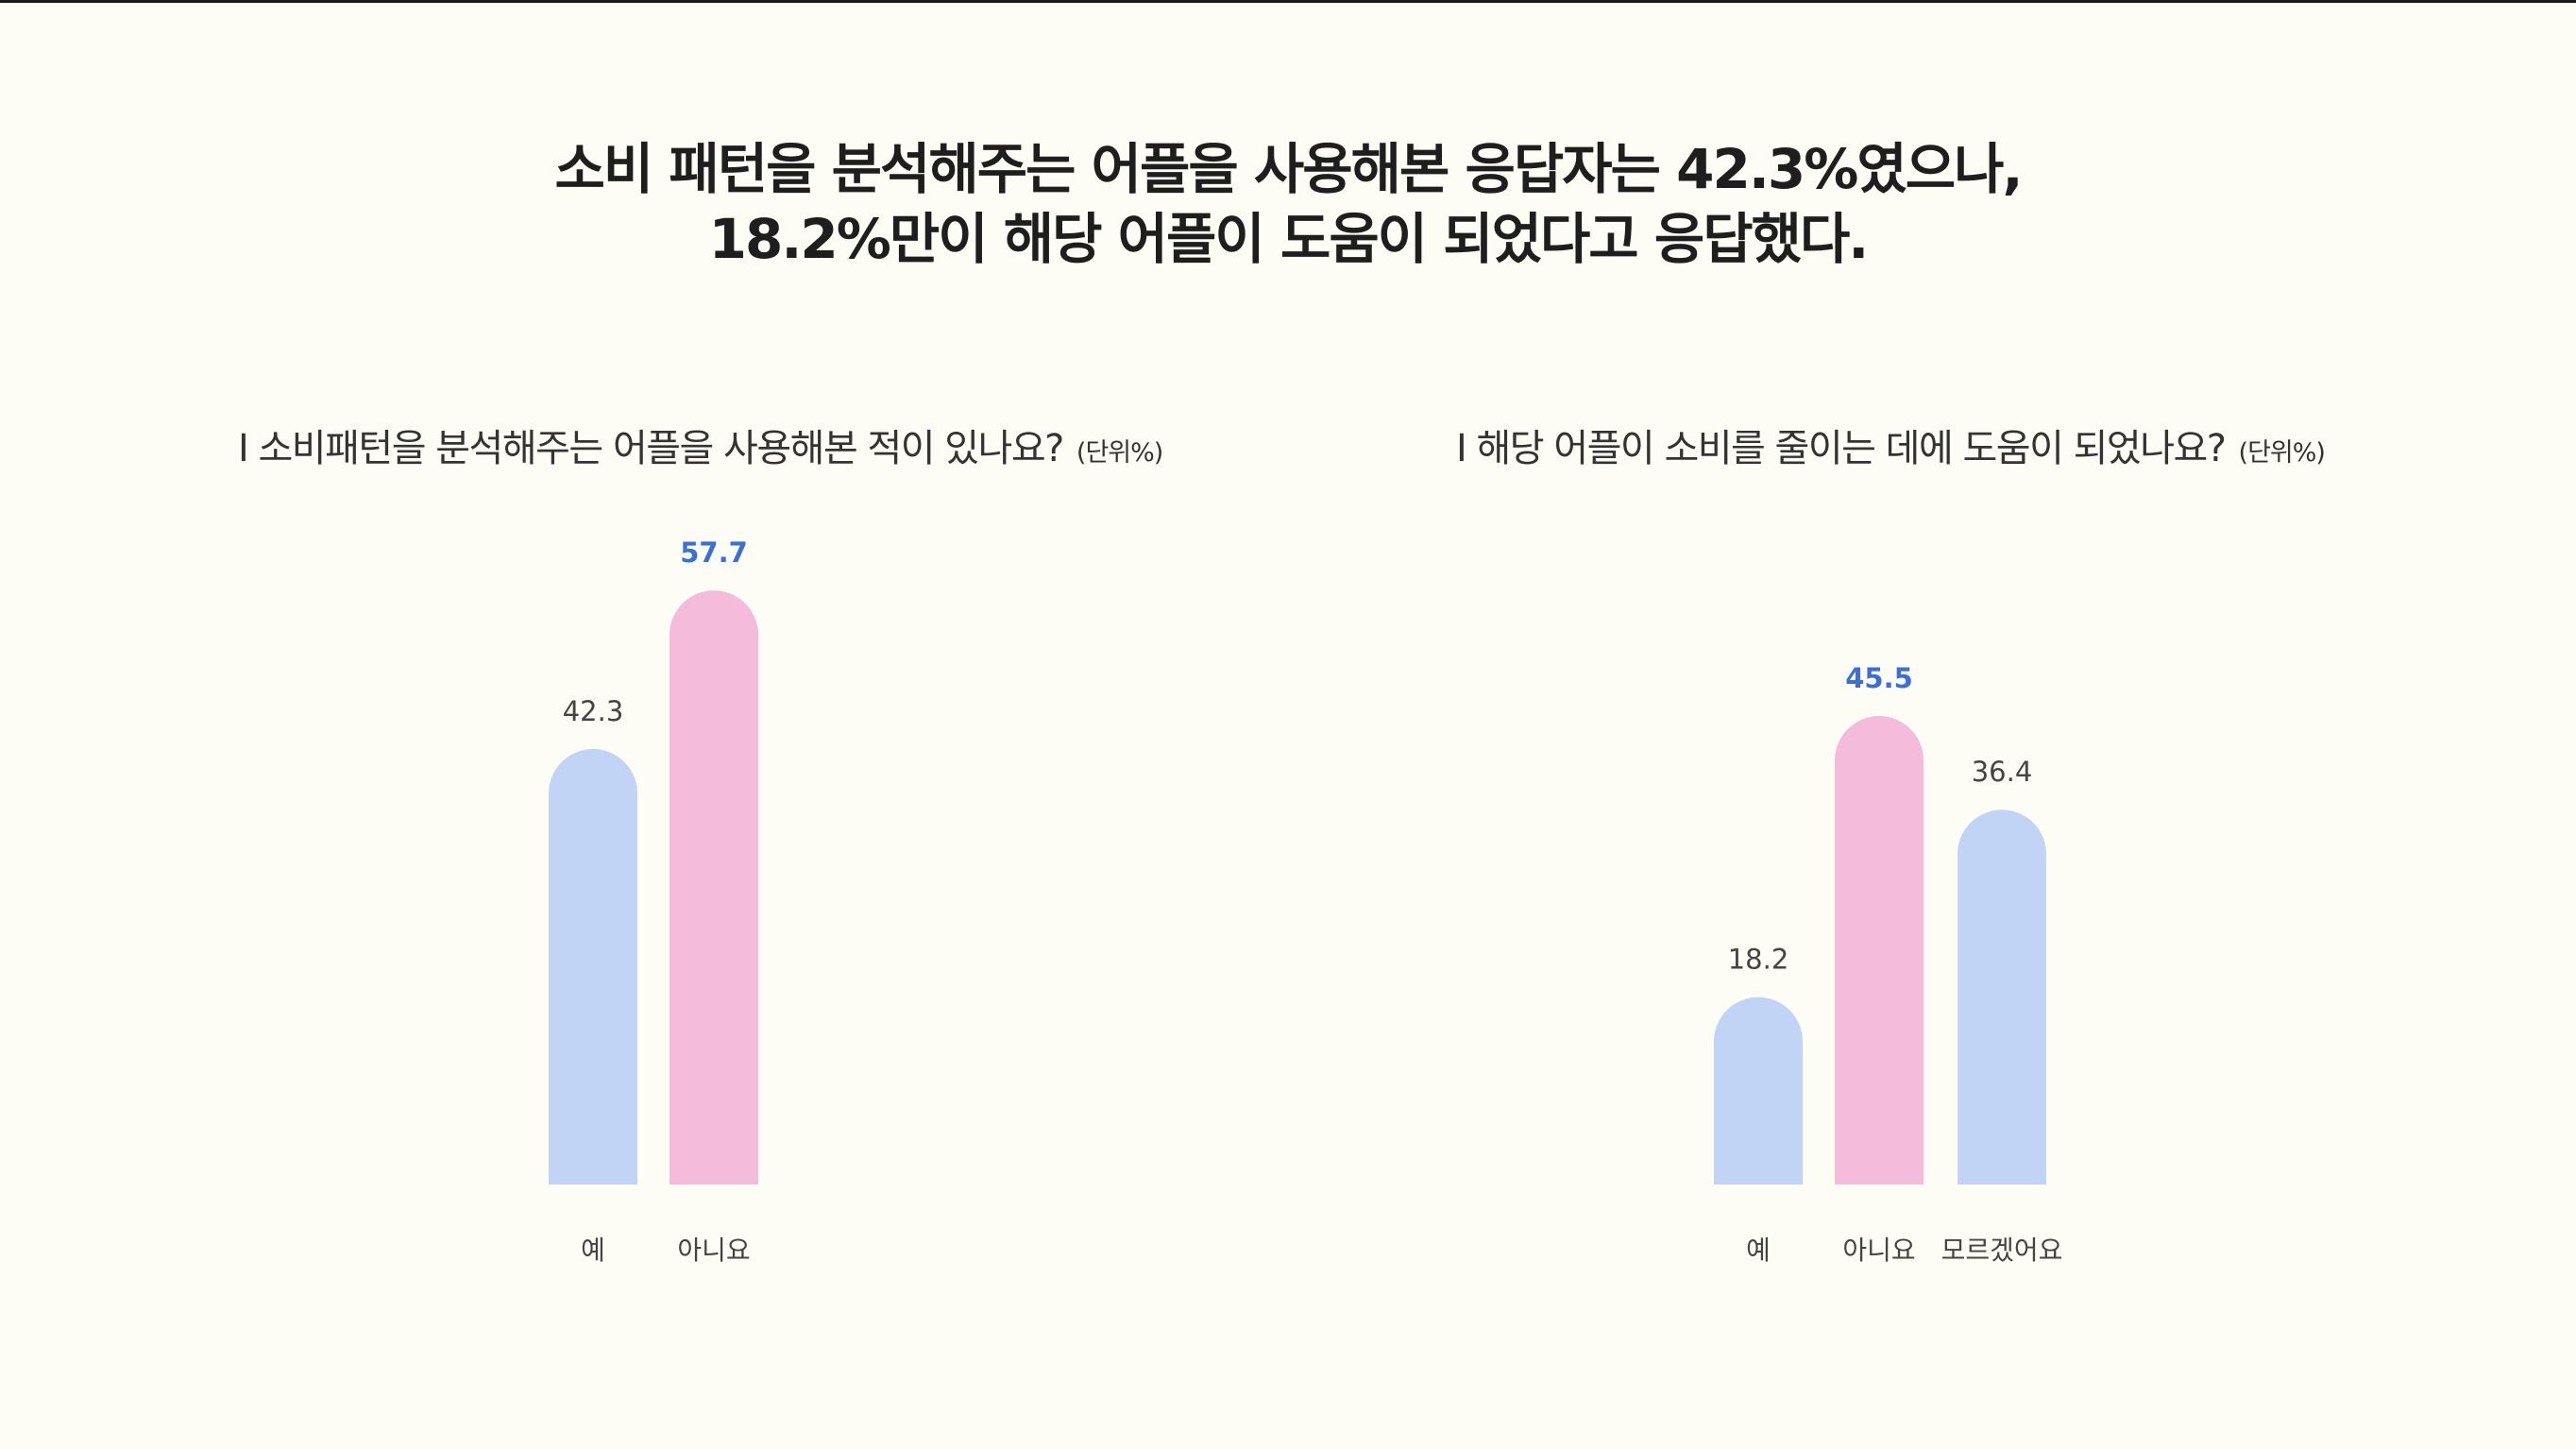 Image resolution: width=2576 pixels, height=1449 pixels. What do you see at coordinates (653, 901) in the screenshot?
I see `chart-1: 42.3 예 57.7 아니요` at bounding box center [653, 901].